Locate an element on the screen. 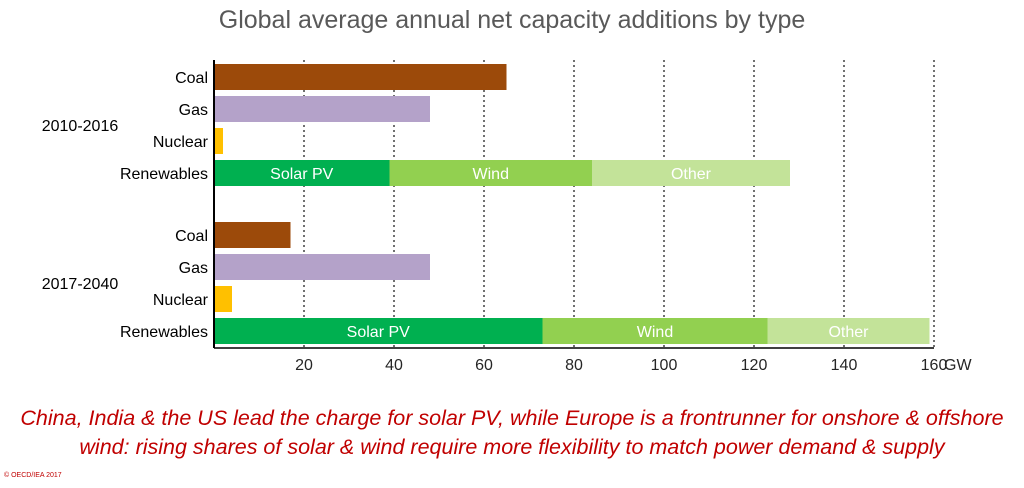 Image resolution: width=1024 pixels, height=488 pixels. bar-2010-2016-coal is located at coordinates (360, 77).